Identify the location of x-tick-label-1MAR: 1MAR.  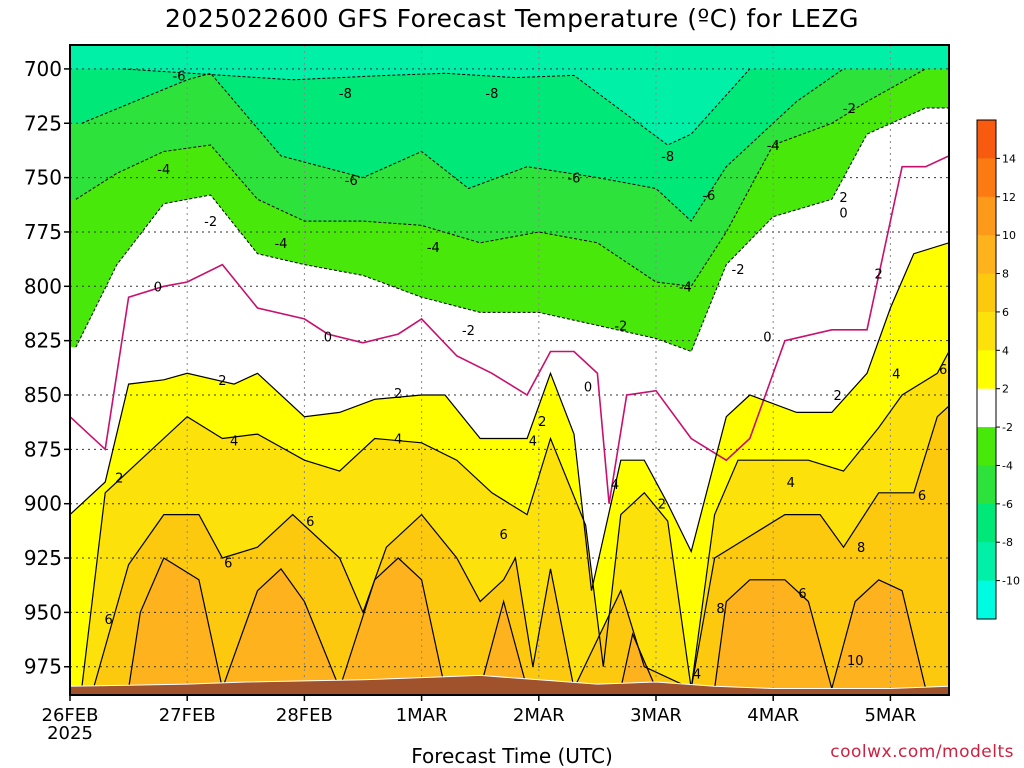
(422, 715).